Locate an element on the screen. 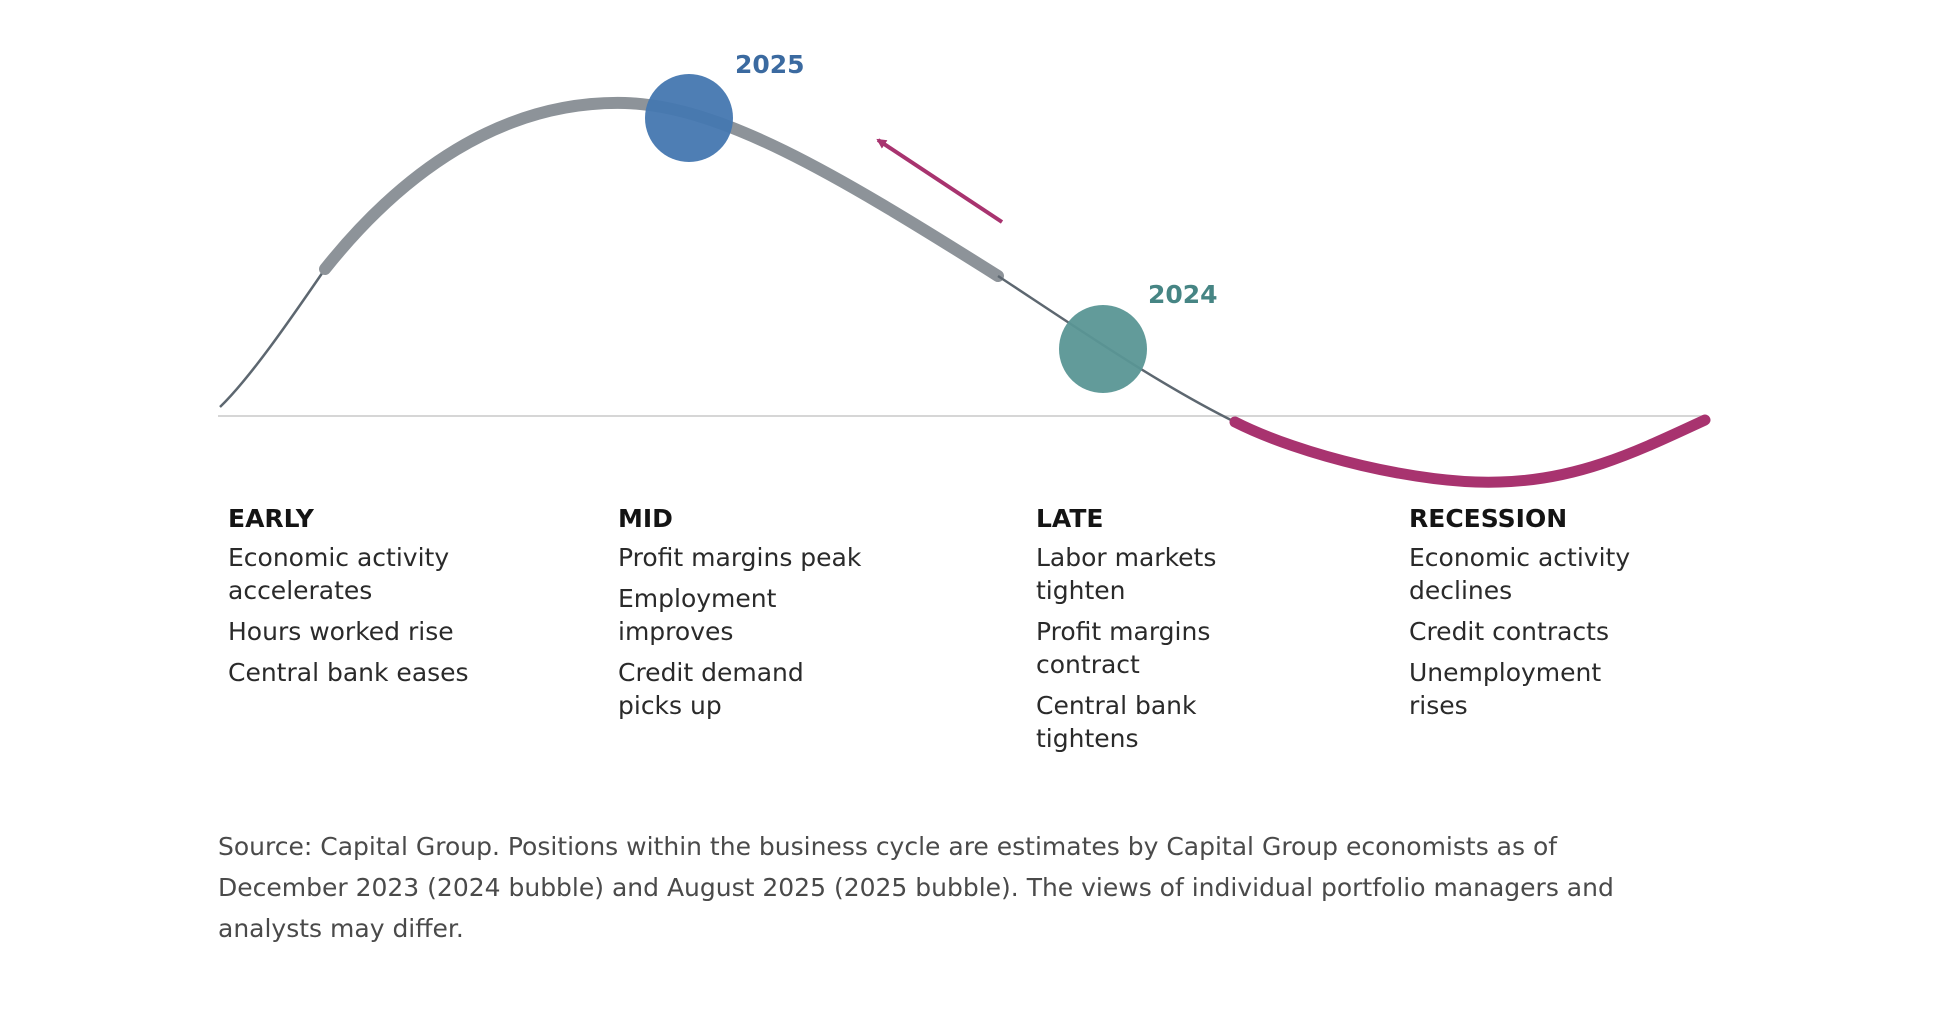 Image resolution: width=1959 pixels, height=1019 pixels. phase-item: Labor markets tighten is located at coordinates (1126, 574).